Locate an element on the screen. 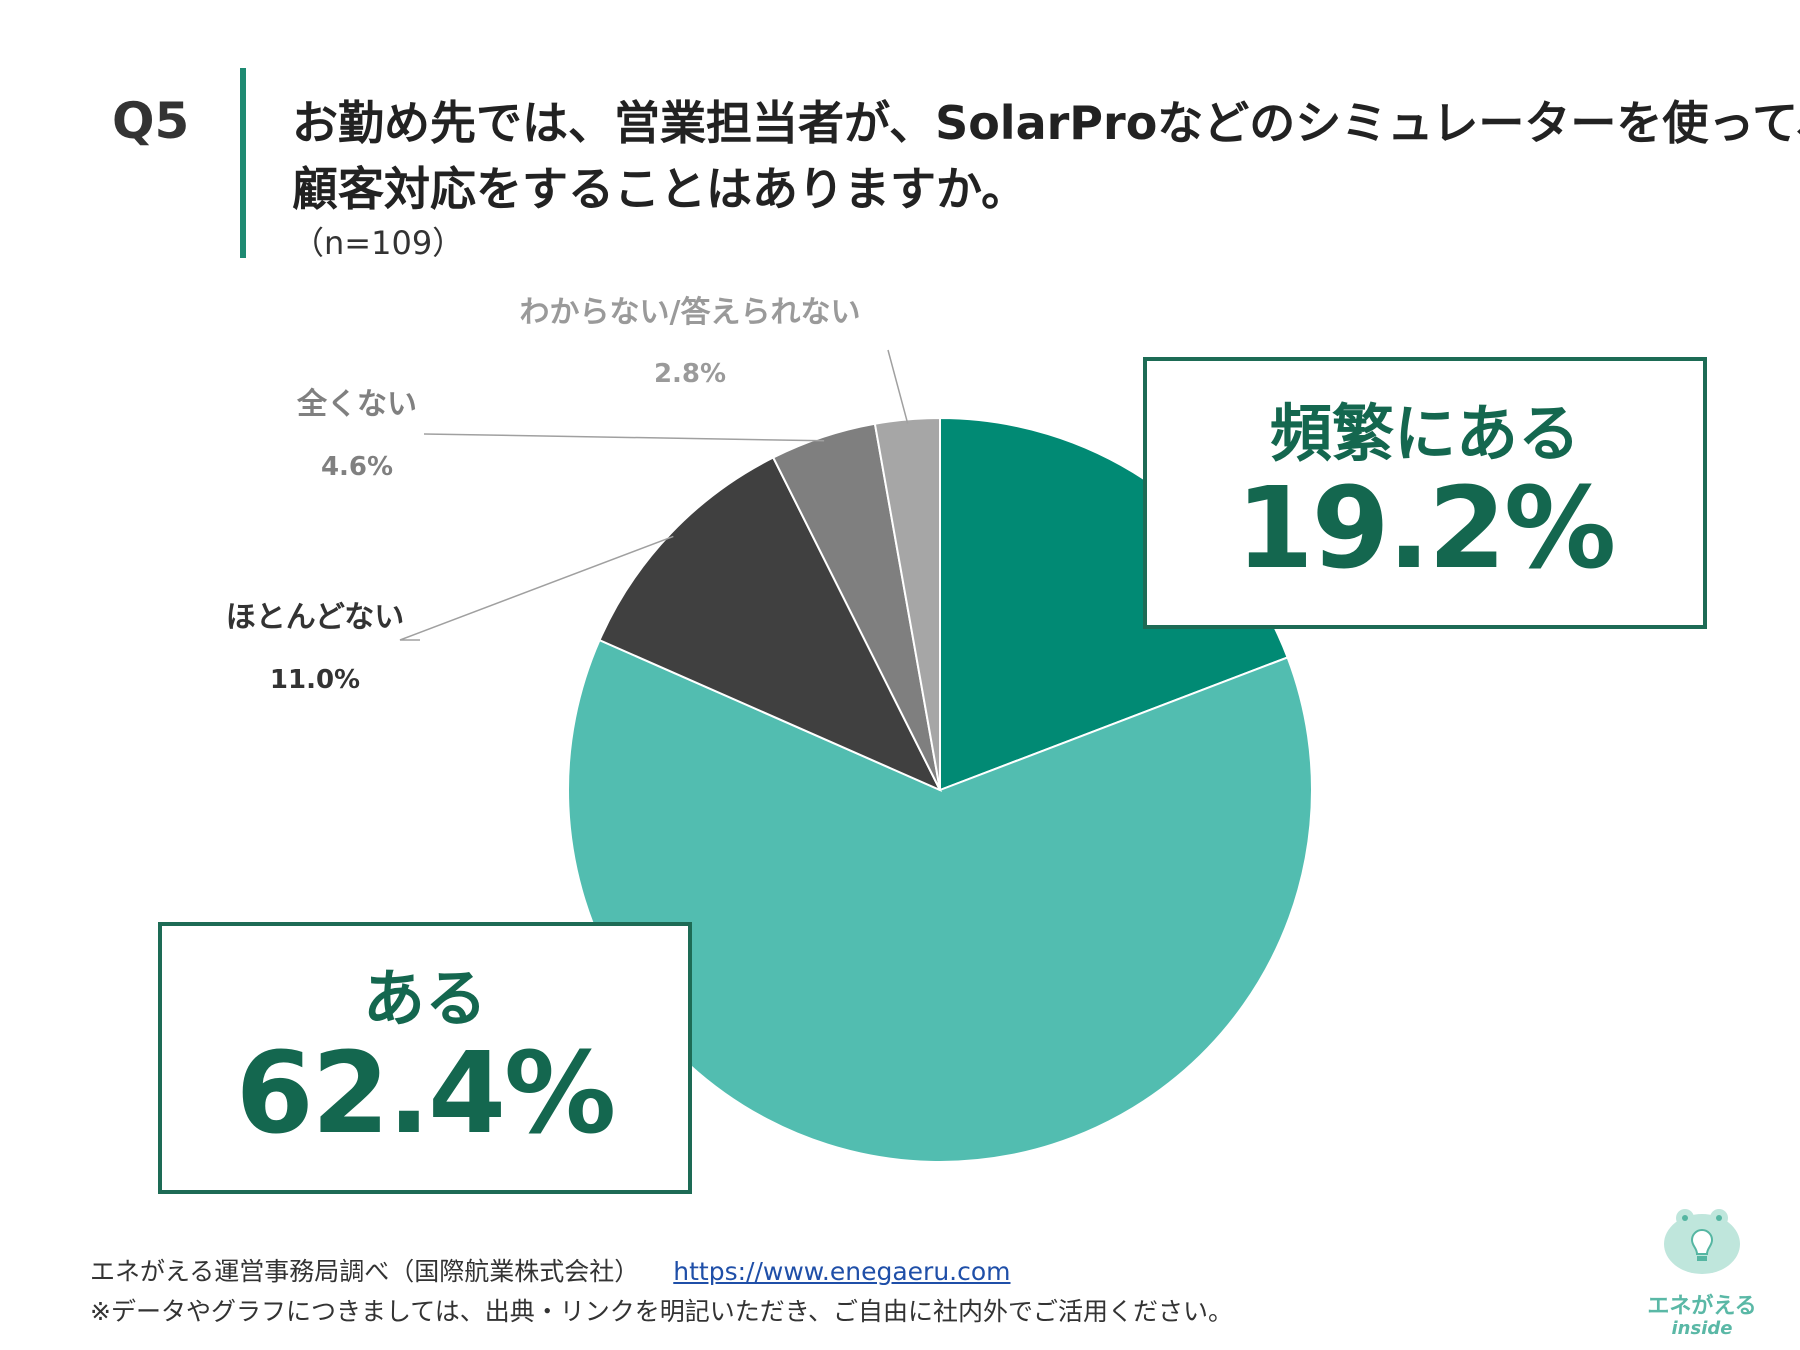 The height and width of the screenshot is (1350, 1800). title-accent-bar is located at coordinates (243, 163).